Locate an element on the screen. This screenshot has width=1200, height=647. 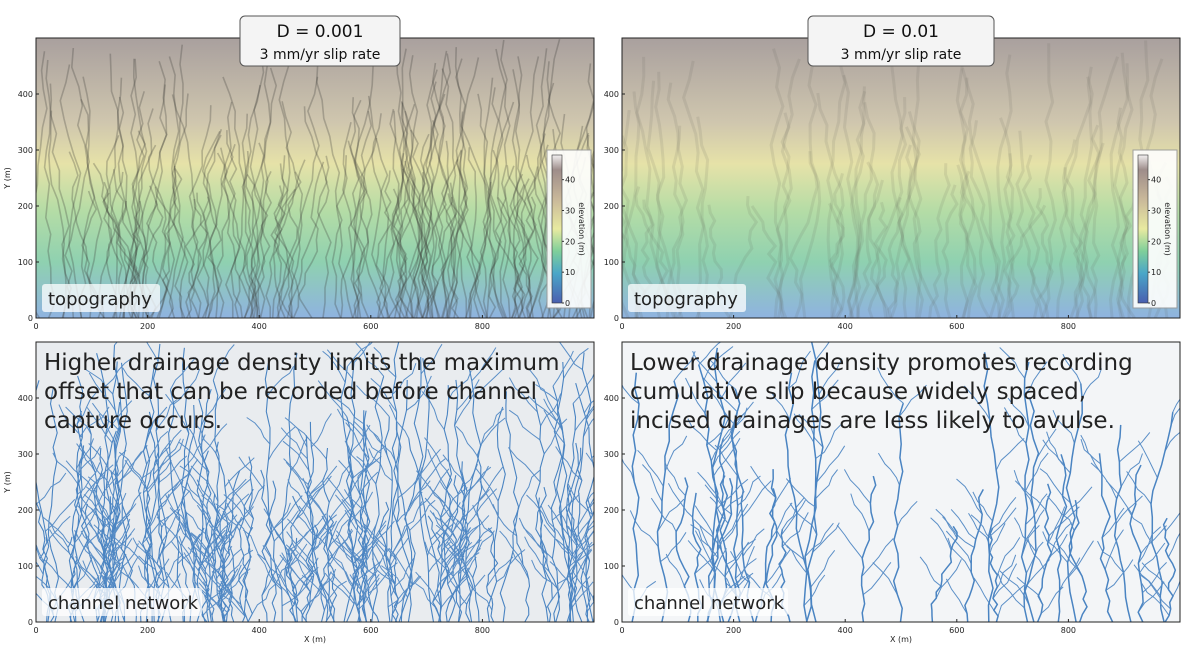
colorbar is located at coordinates (557, 229).